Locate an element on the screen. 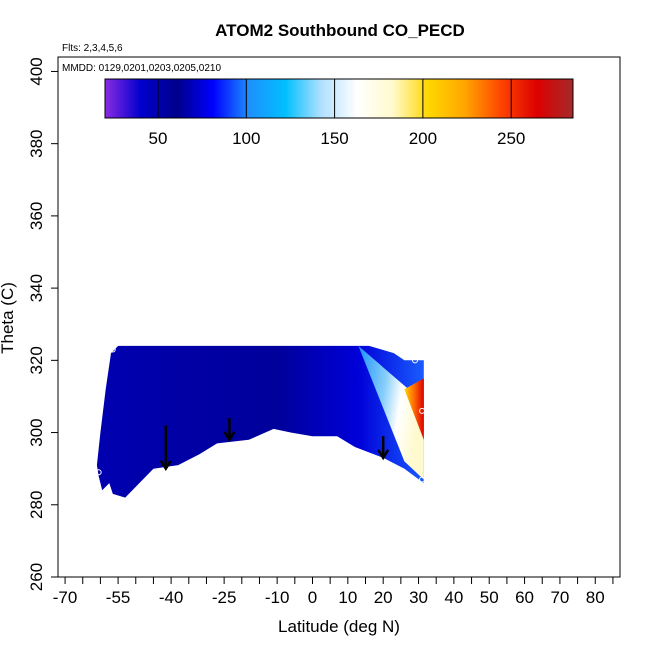 The image size is (650, 650). colorbar-tick-label: 50 is located at coordinates (158, 138).